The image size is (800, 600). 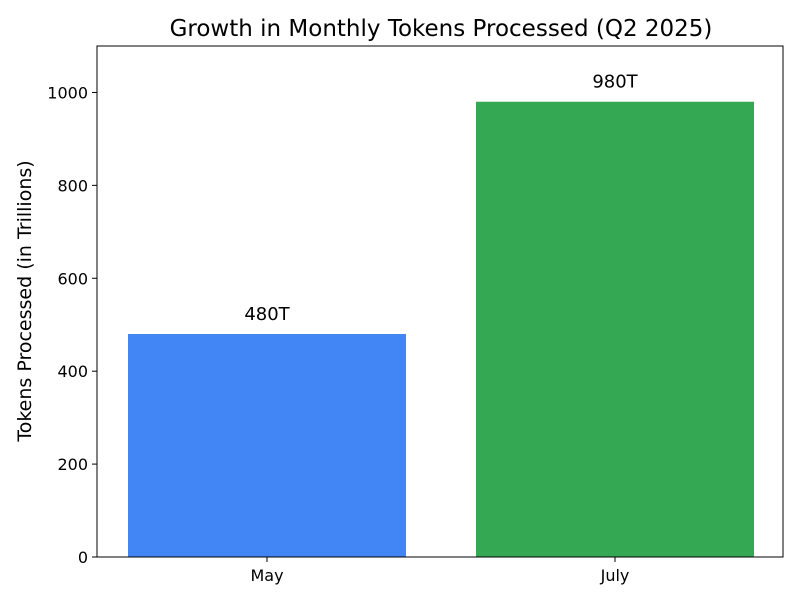 I want to click on y-axis-label: Tokens Processed (in Trillions), so click(x=25, y=301).